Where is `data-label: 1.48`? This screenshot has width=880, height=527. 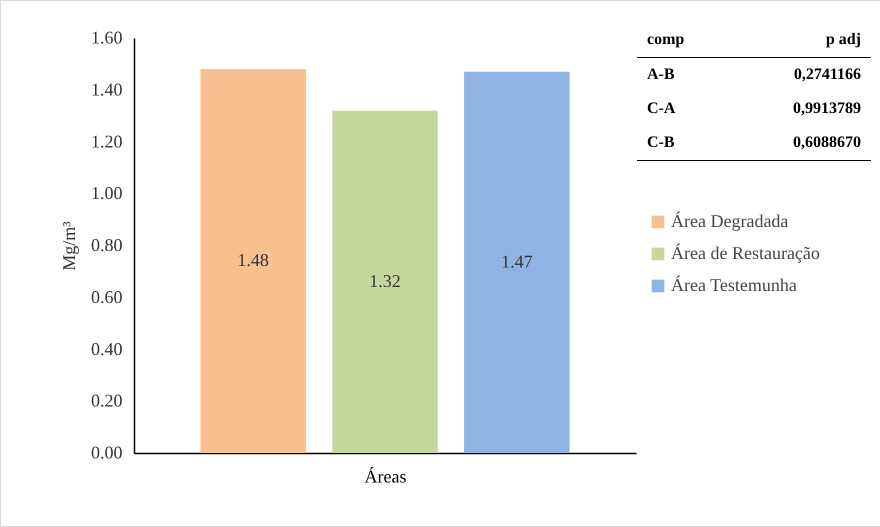
data-label: 1.48 is located at coordinates (253, 260).